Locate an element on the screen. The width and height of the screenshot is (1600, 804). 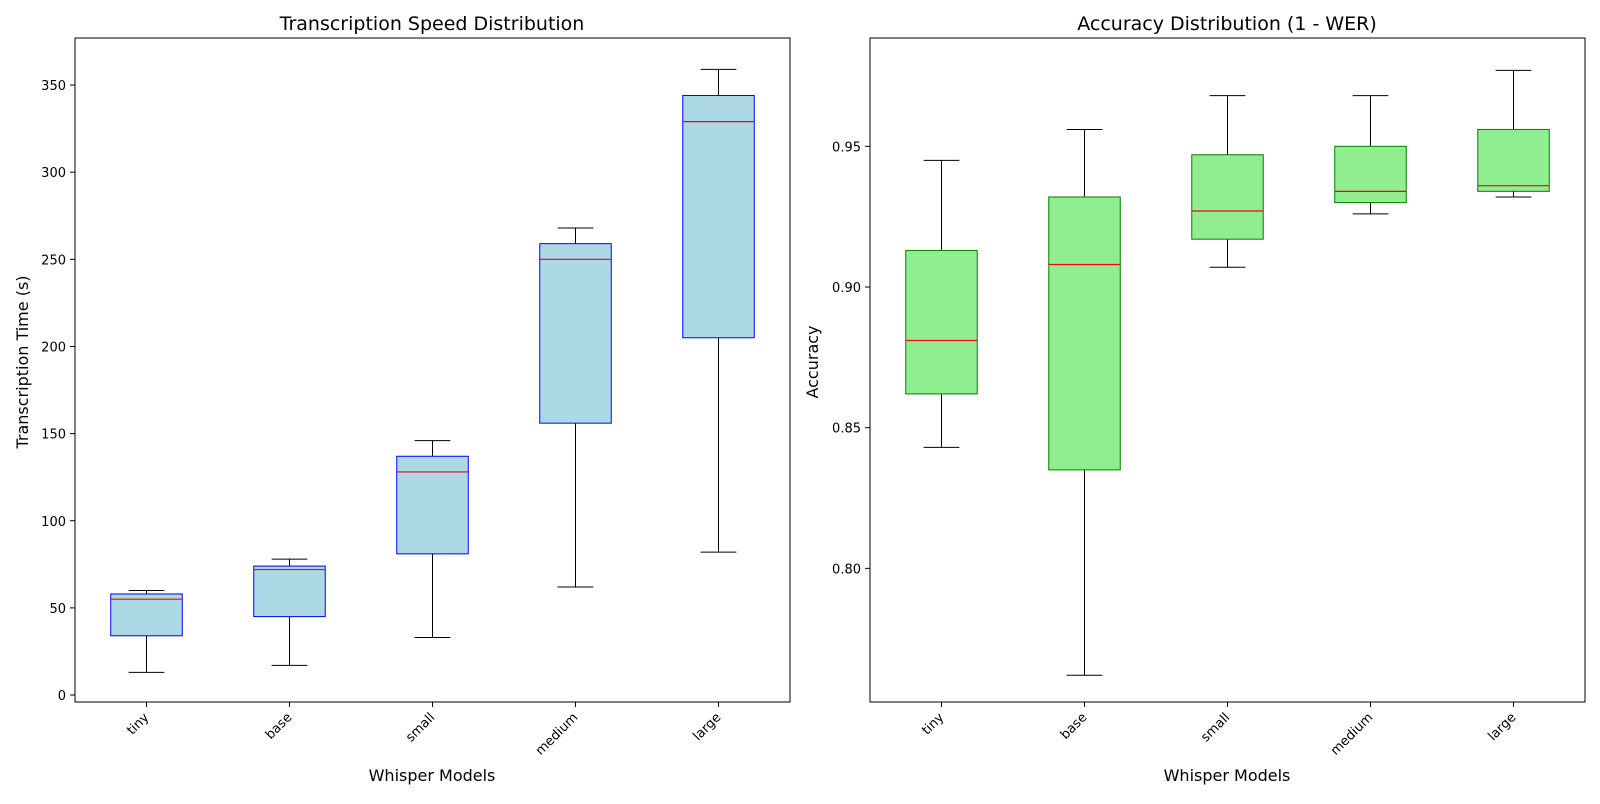
accuracy-xtick-label-medium: medium is located at coordinates (1352, 734).